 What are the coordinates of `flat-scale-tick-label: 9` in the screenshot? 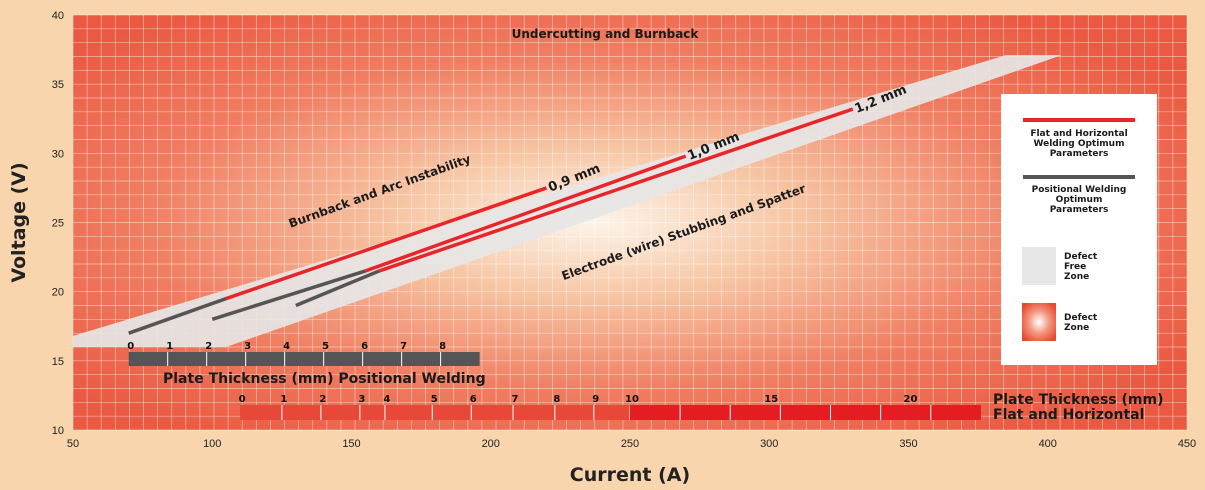 It's located at (595, 399).